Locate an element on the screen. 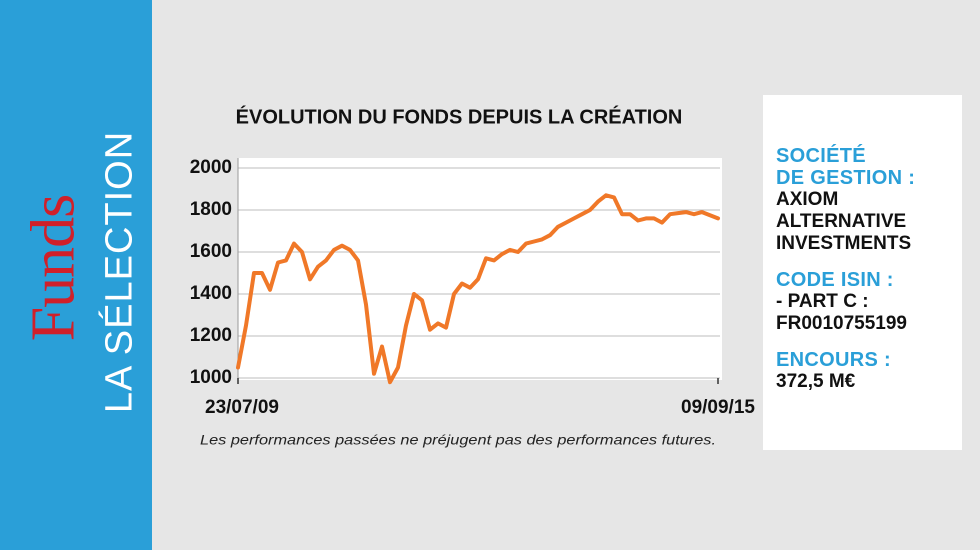  info-value: AXIOM is located at coordinates (807, 199).